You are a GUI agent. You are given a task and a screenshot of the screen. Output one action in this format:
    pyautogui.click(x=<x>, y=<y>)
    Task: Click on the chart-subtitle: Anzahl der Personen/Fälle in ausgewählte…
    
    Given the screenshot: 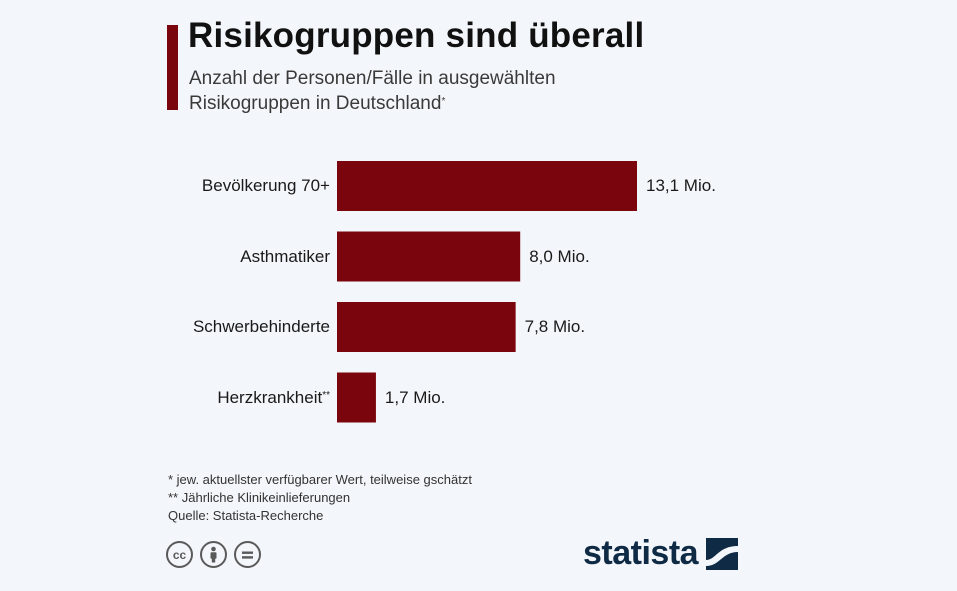 What is the action you would take?
    pyautogui.click(x=372, y=91)
    